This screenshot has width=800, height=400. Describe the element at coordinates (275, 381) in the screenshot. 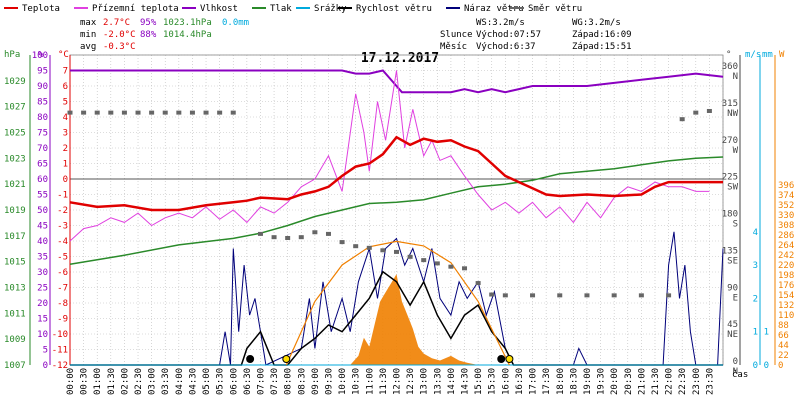

I see `x-tick-label: 07:30` at that location.